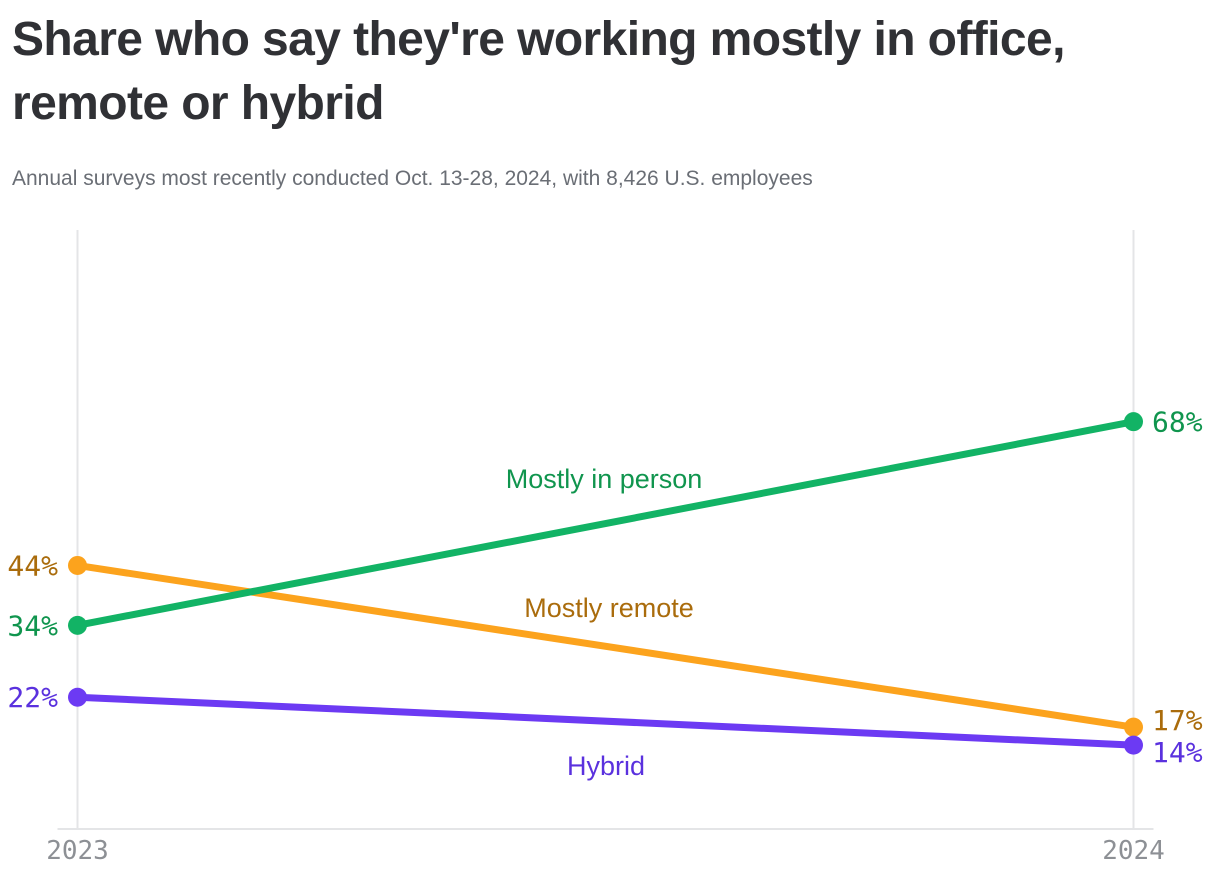 The height and width of the screenshot is (872, 1220). Describe the element at coordinates (32, 697) in the screenshot. I see `value-label-start: 22%` at that location.